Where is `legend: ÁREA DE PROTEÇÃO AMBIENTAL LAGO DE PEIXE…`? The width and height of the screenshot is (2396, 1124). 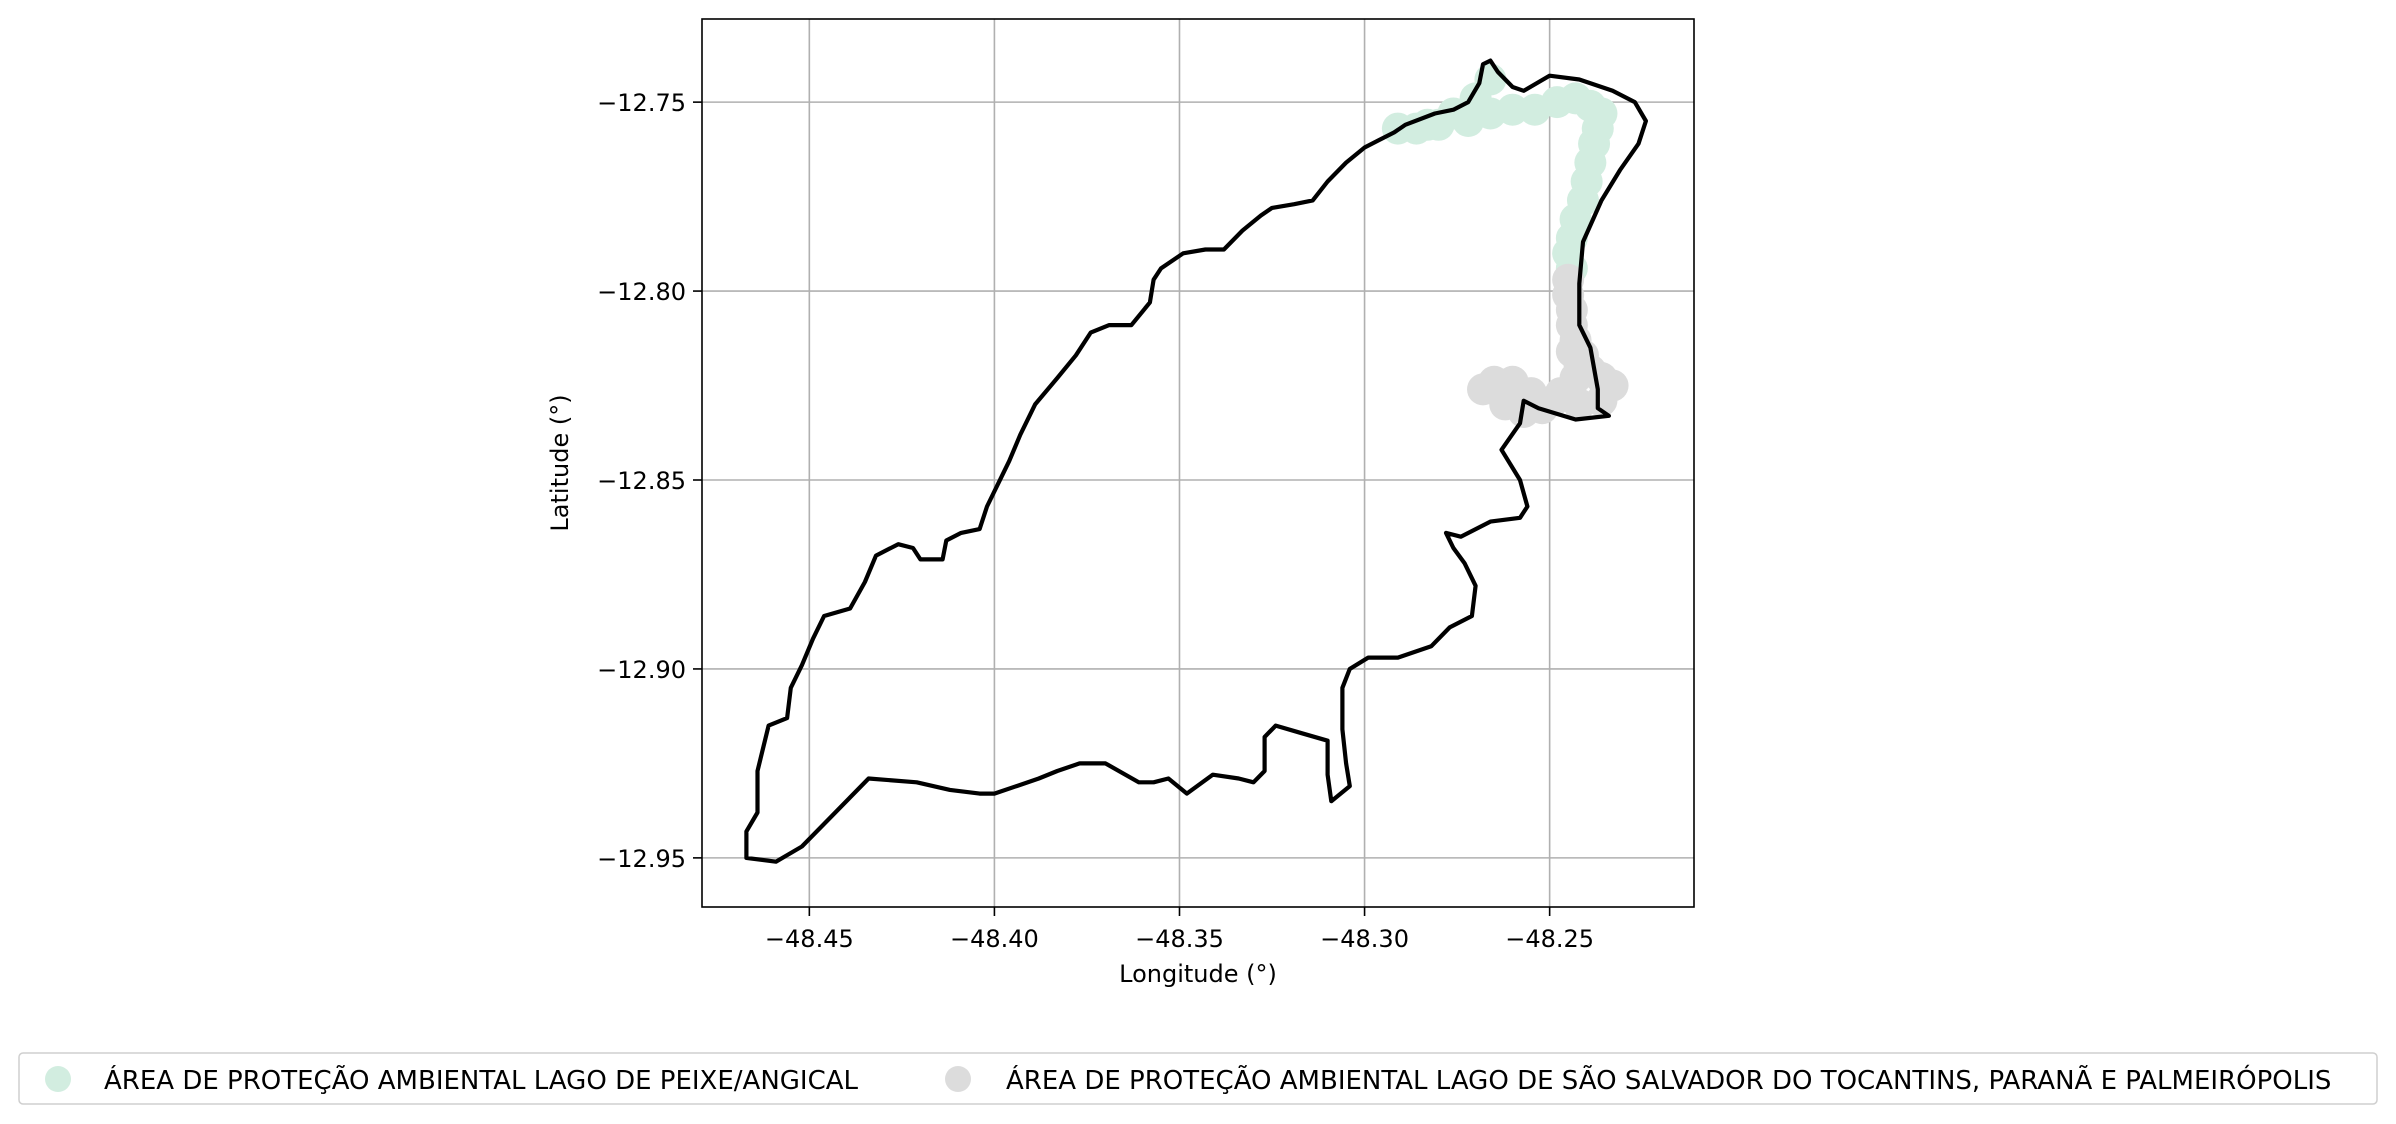
legend: ÁREA DE PROTEÇÃO AMBIENTAL LAGO DE PEIXE… is located at coordinates (1198, 1078).